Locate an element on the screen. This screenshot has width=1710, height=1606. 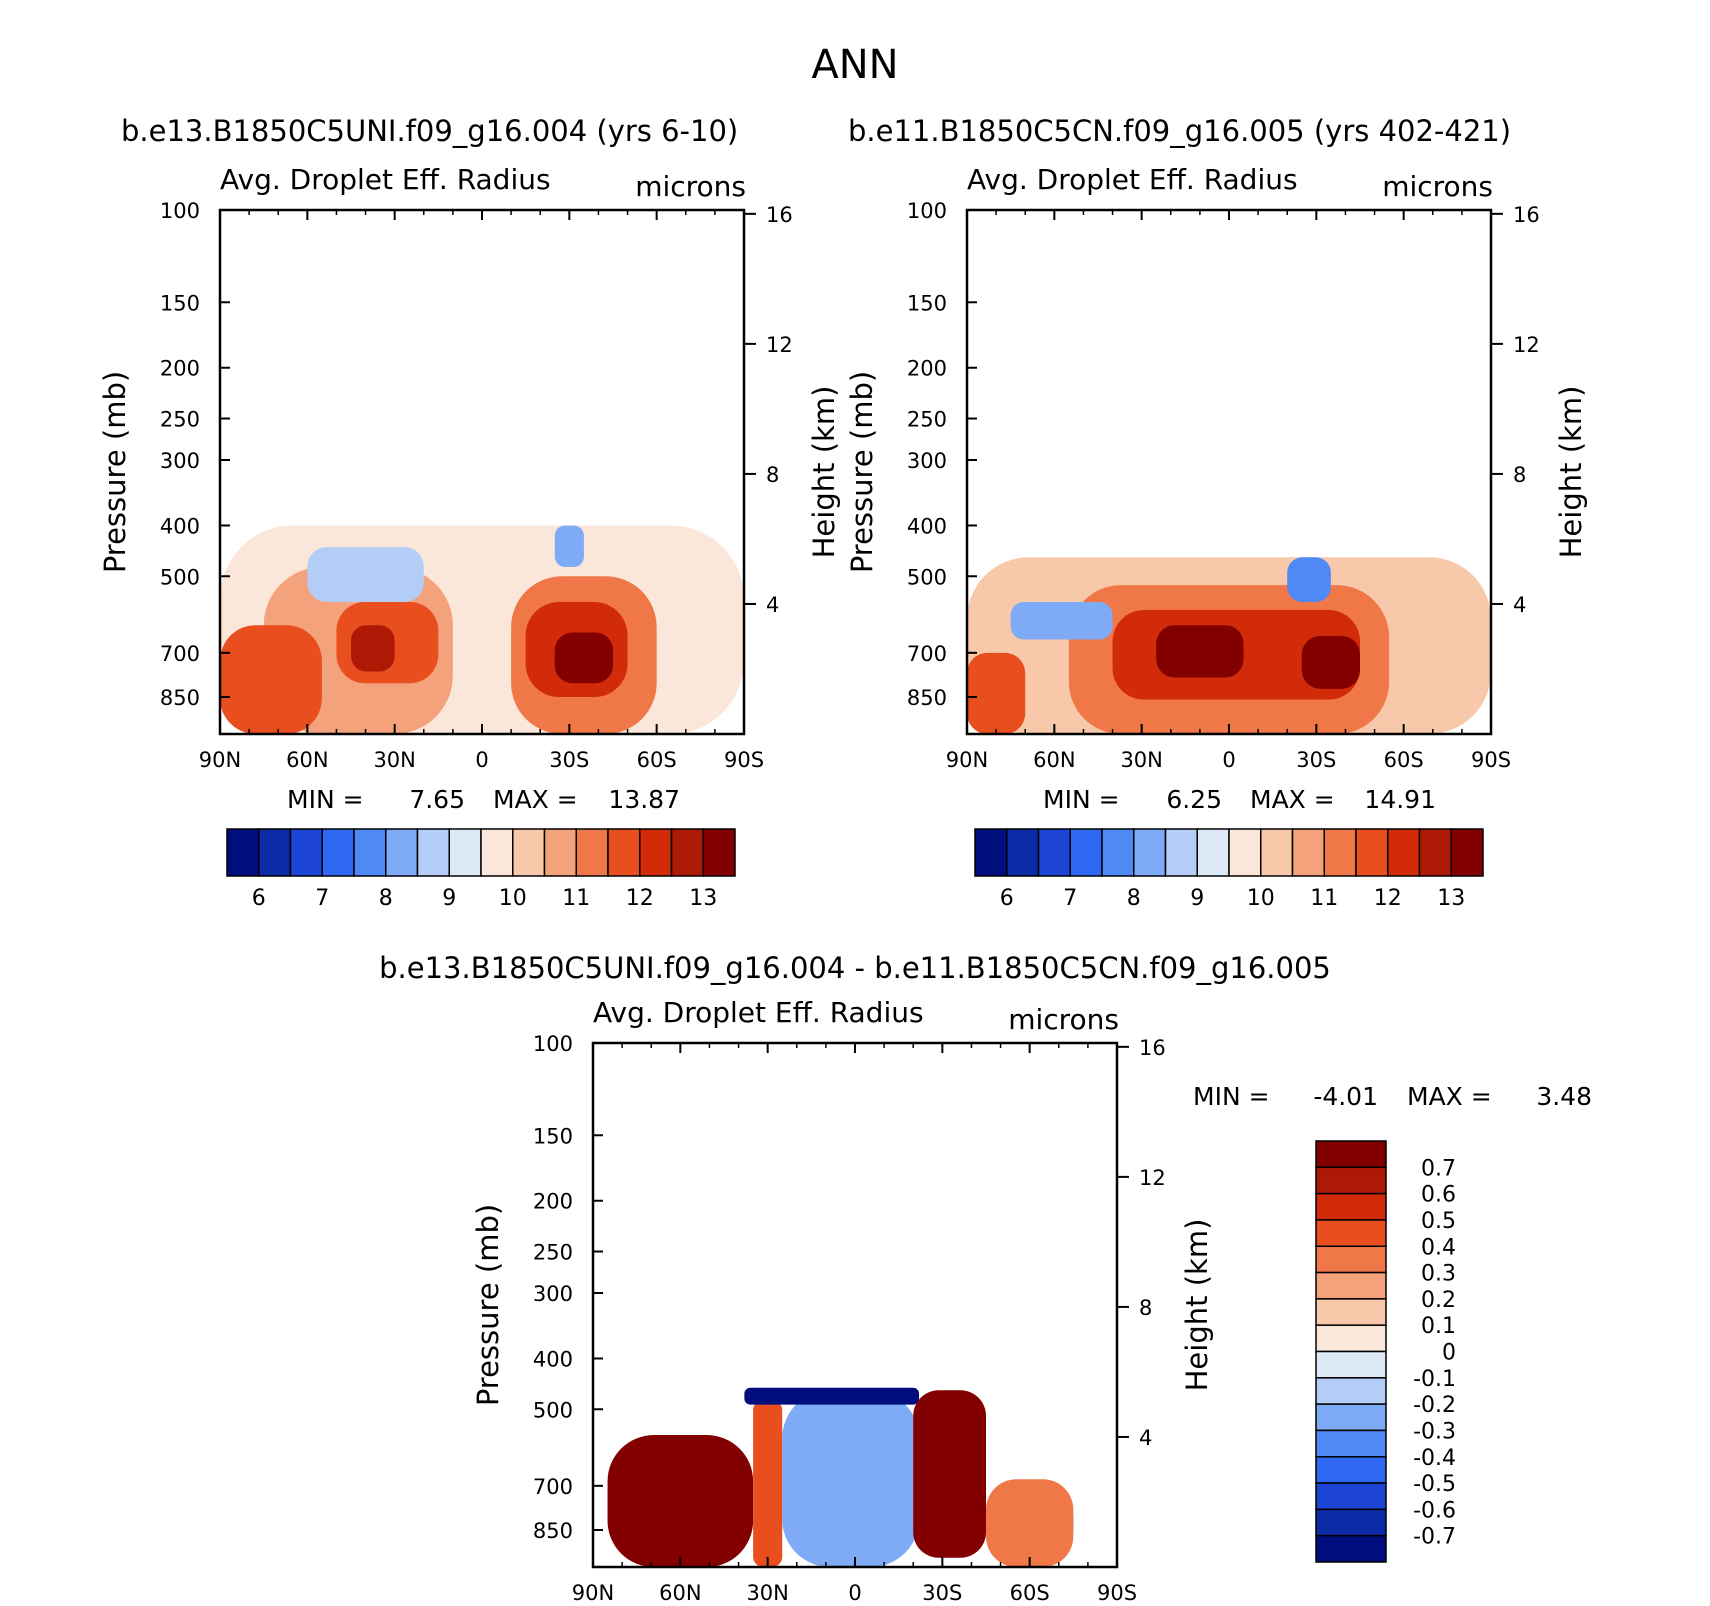
colorbar-tick-label: 0.7 is located at coordinates (1438, 1168).